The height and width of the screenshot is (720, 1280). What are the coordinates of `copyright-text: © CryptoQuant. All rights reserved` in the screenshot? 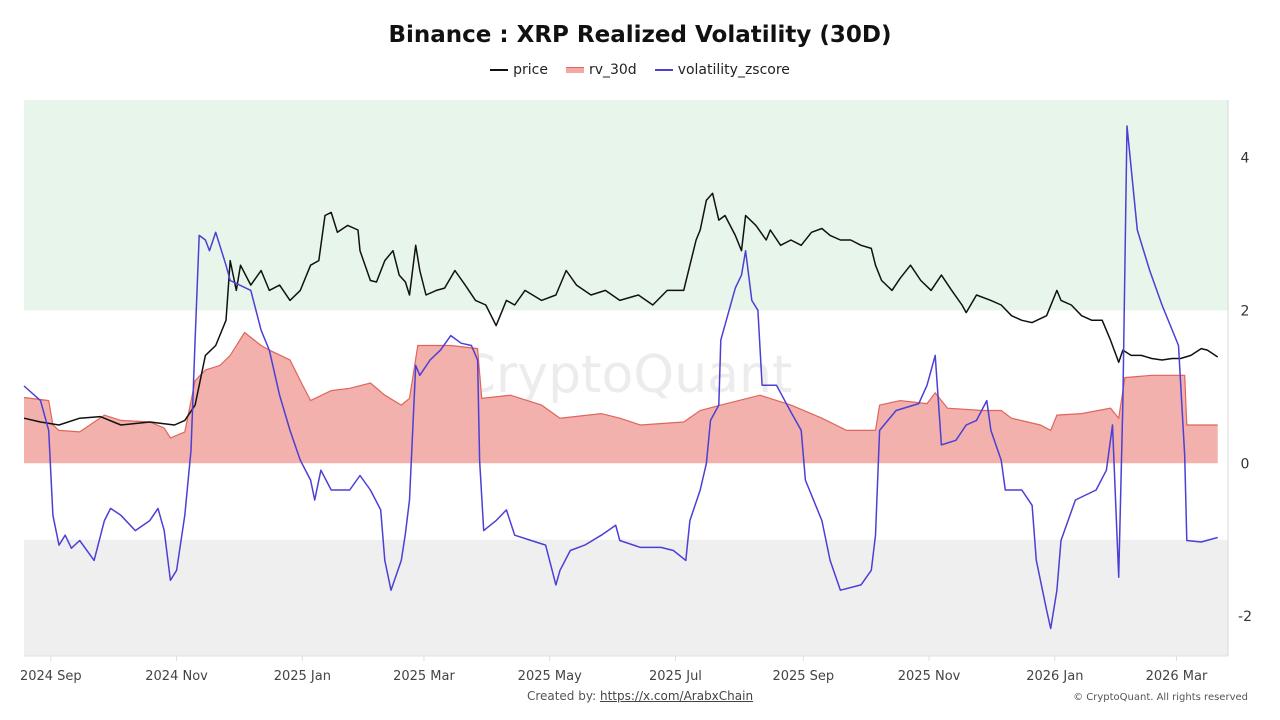 It's located at (1160, 697).